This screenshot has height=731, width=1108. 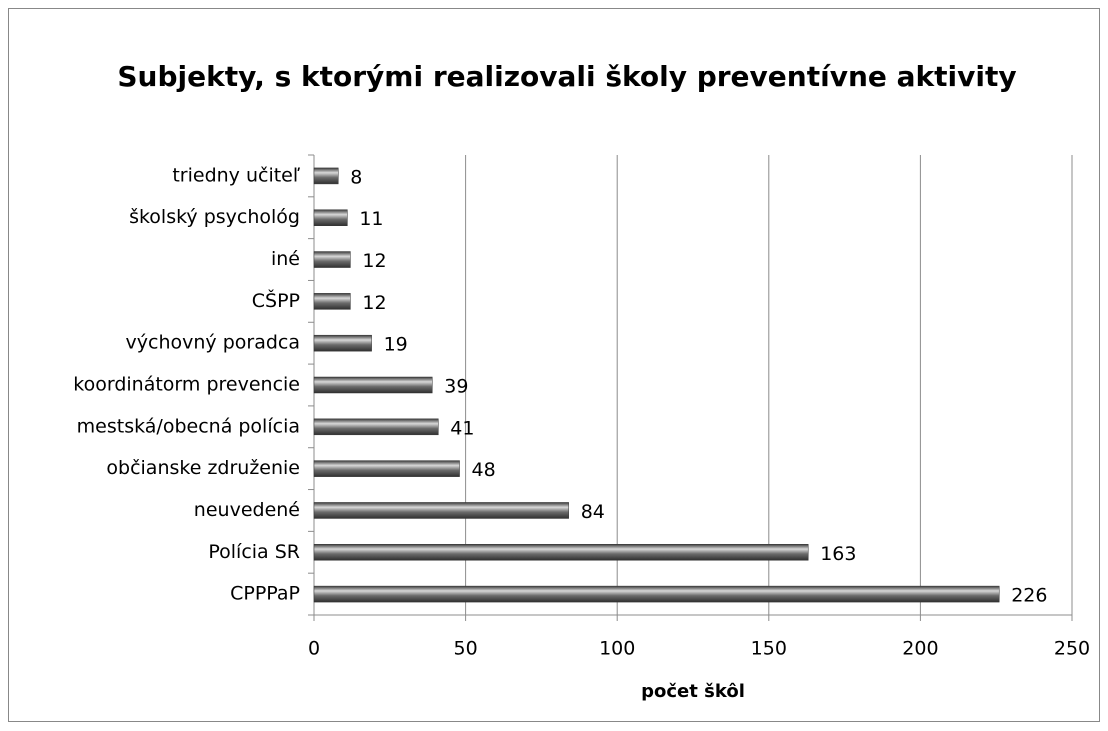 What do you see at coordinates (466, 649) in the screenshot?
I see `x-tick-label: 50` at bounding box center [466, 649].